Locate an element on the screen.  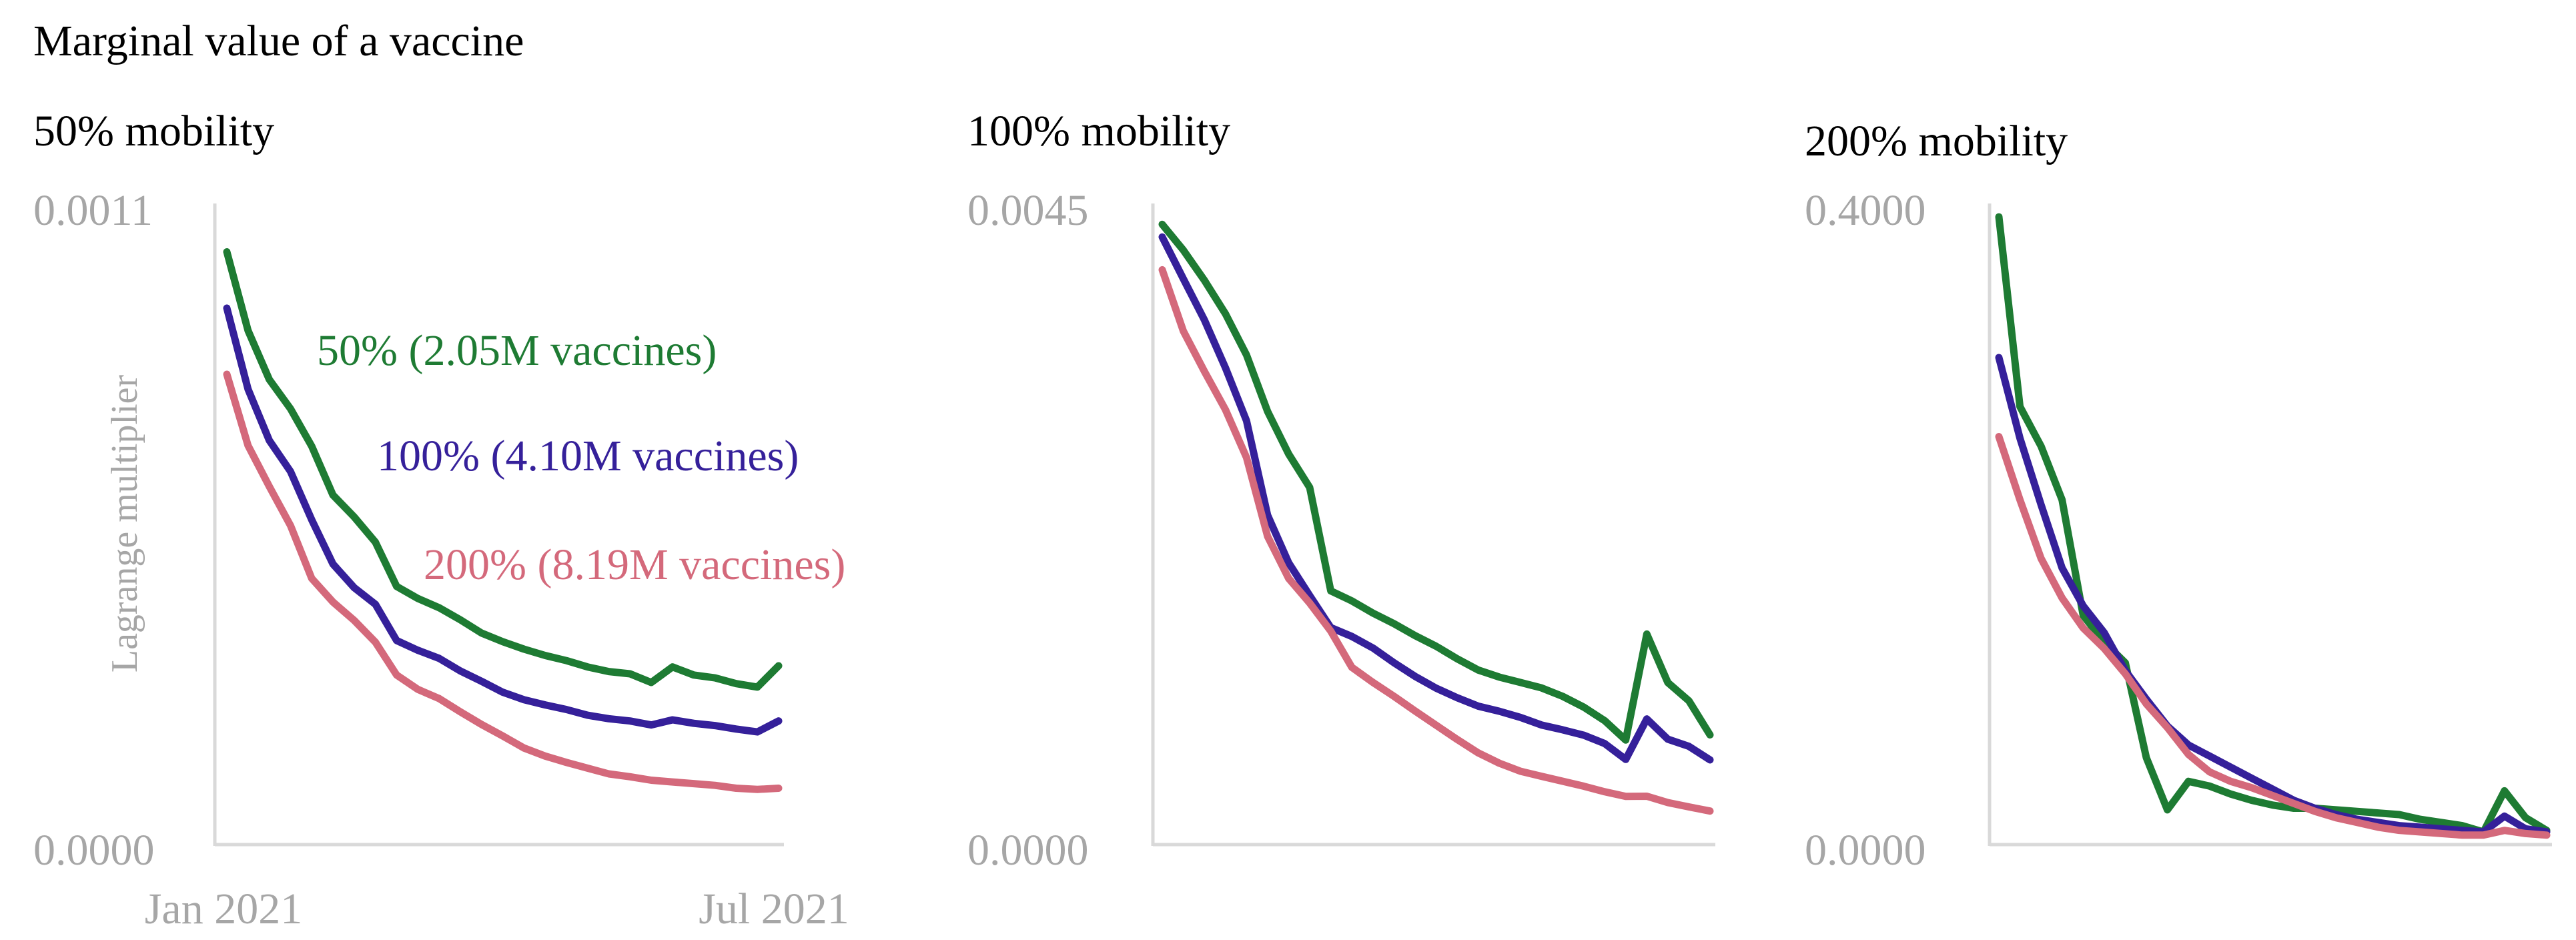
y-tick-bottom-1: 0.0000 is located at coordinates (94, 850).